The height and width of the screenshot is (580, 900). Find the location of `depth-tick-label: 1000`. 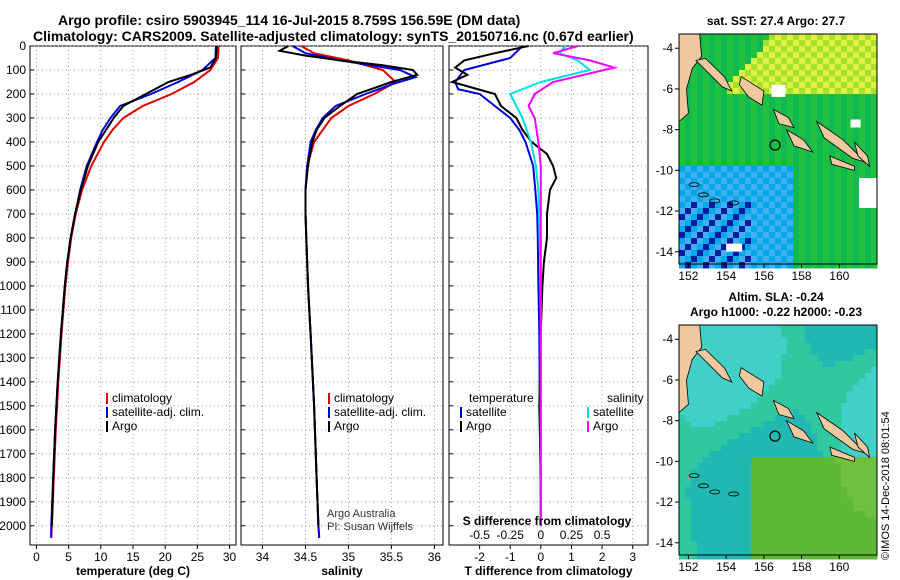

depth-tick-label: 1000 is located at coordinates (13, 286).